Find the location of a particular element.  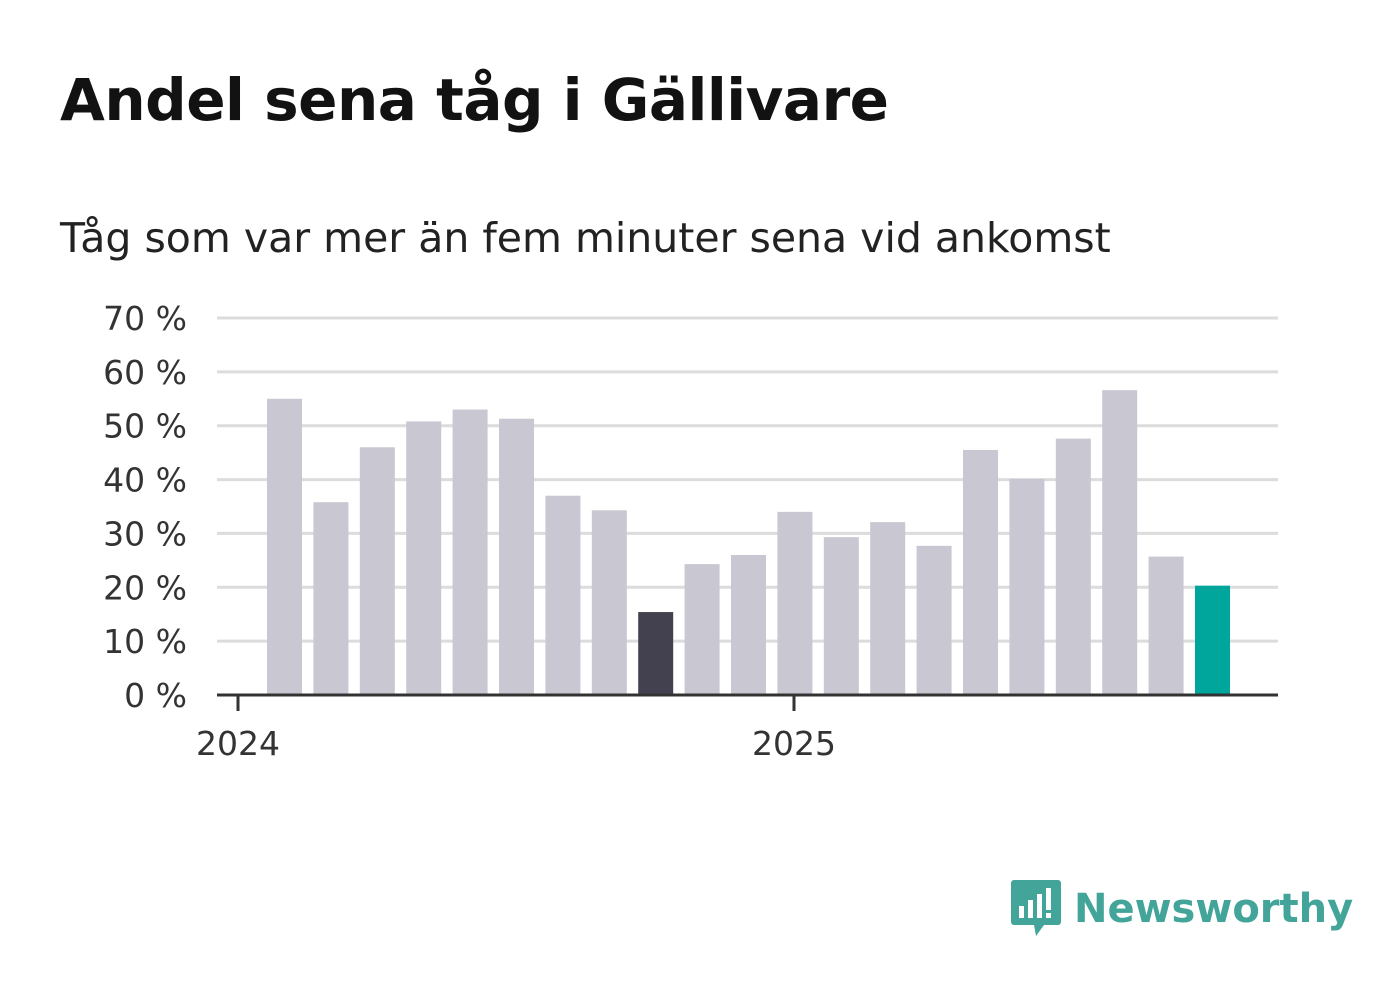

brand-logo: Newsworthy is located at coordinates (1181, 909).